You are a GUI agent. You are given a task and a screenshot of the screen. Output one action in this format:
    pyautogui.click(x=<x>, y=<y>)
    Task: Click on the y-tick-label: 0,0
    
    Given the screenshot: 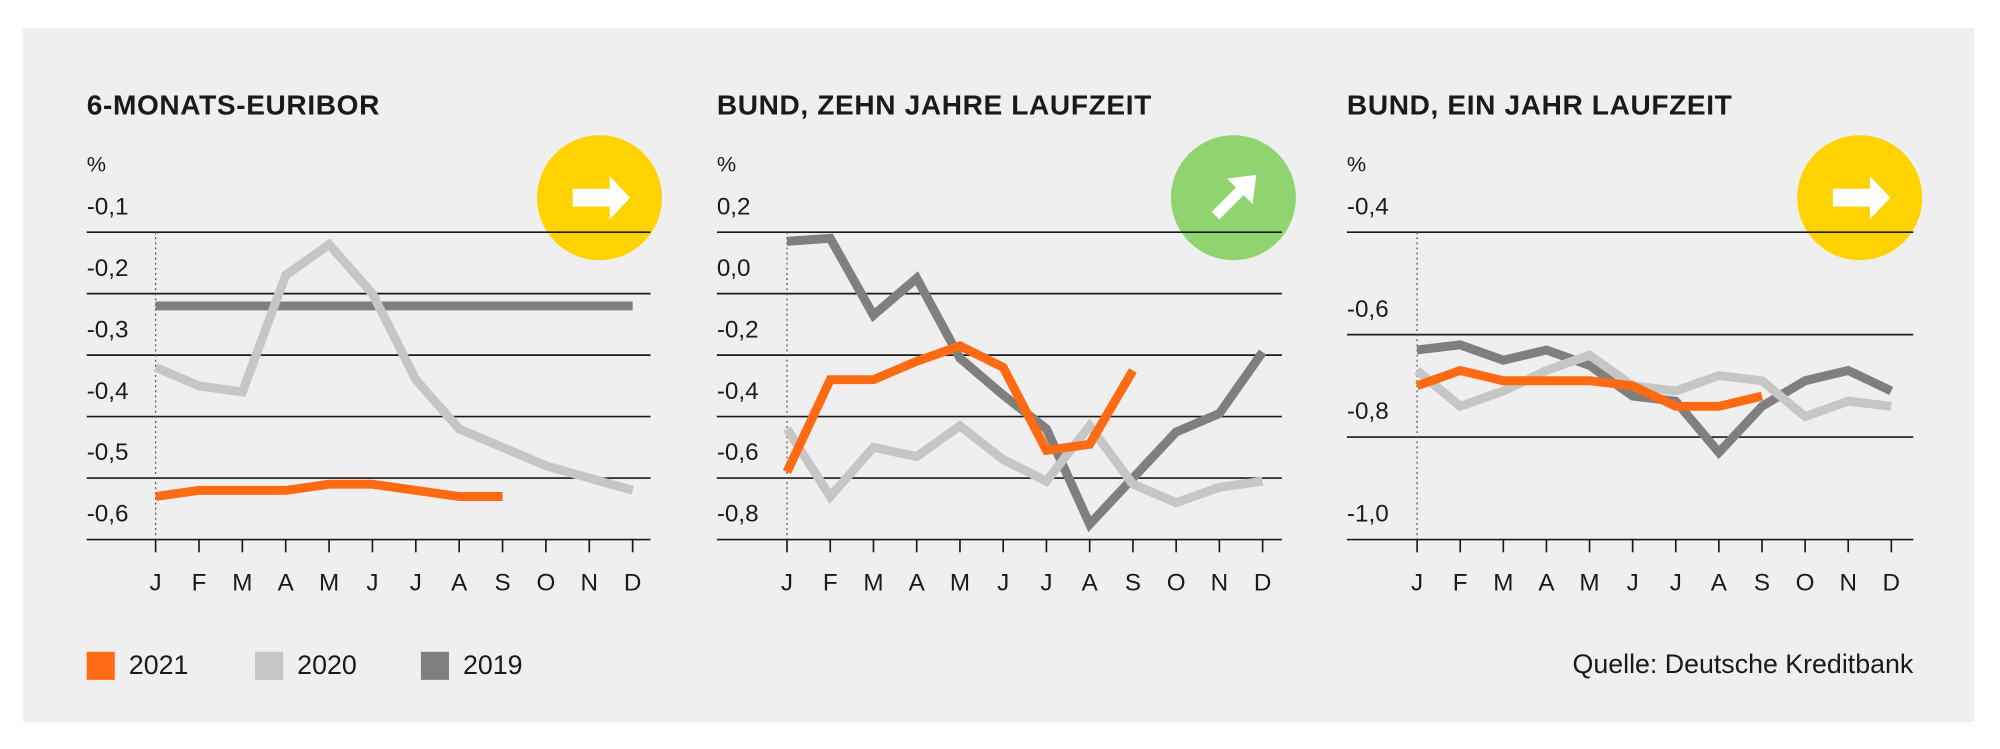 What is the action you would take?
    pyautogui.click(x=734, y=268)
    